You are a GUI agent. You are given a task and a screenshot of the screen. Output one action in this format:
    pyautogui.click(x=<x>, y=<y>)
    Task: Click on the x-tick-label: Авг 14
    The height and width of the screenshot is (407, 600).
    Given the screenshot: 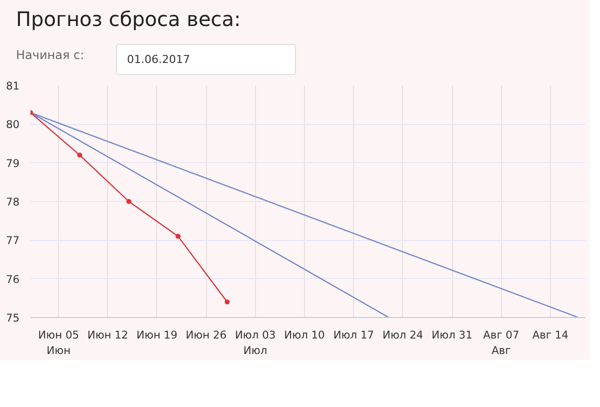 What is the action you would take?
    pyautogui.click(x=550, y=335)
    